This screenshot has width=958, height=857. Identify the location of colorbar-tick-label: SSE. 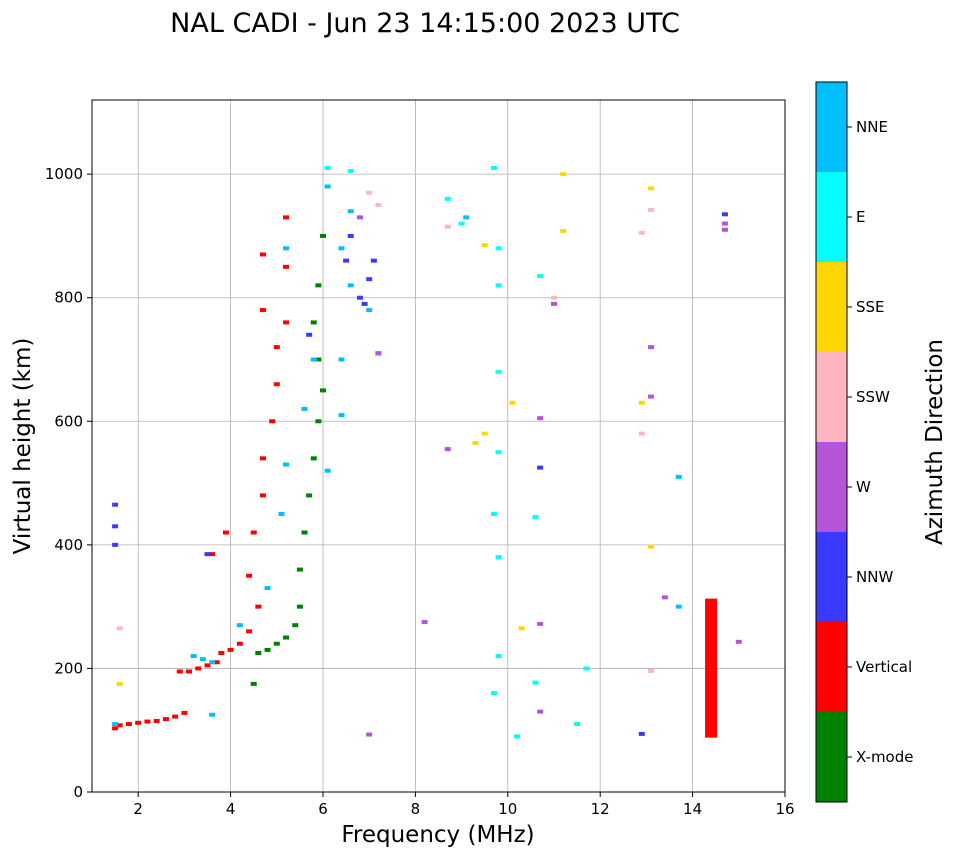
(870, 307).